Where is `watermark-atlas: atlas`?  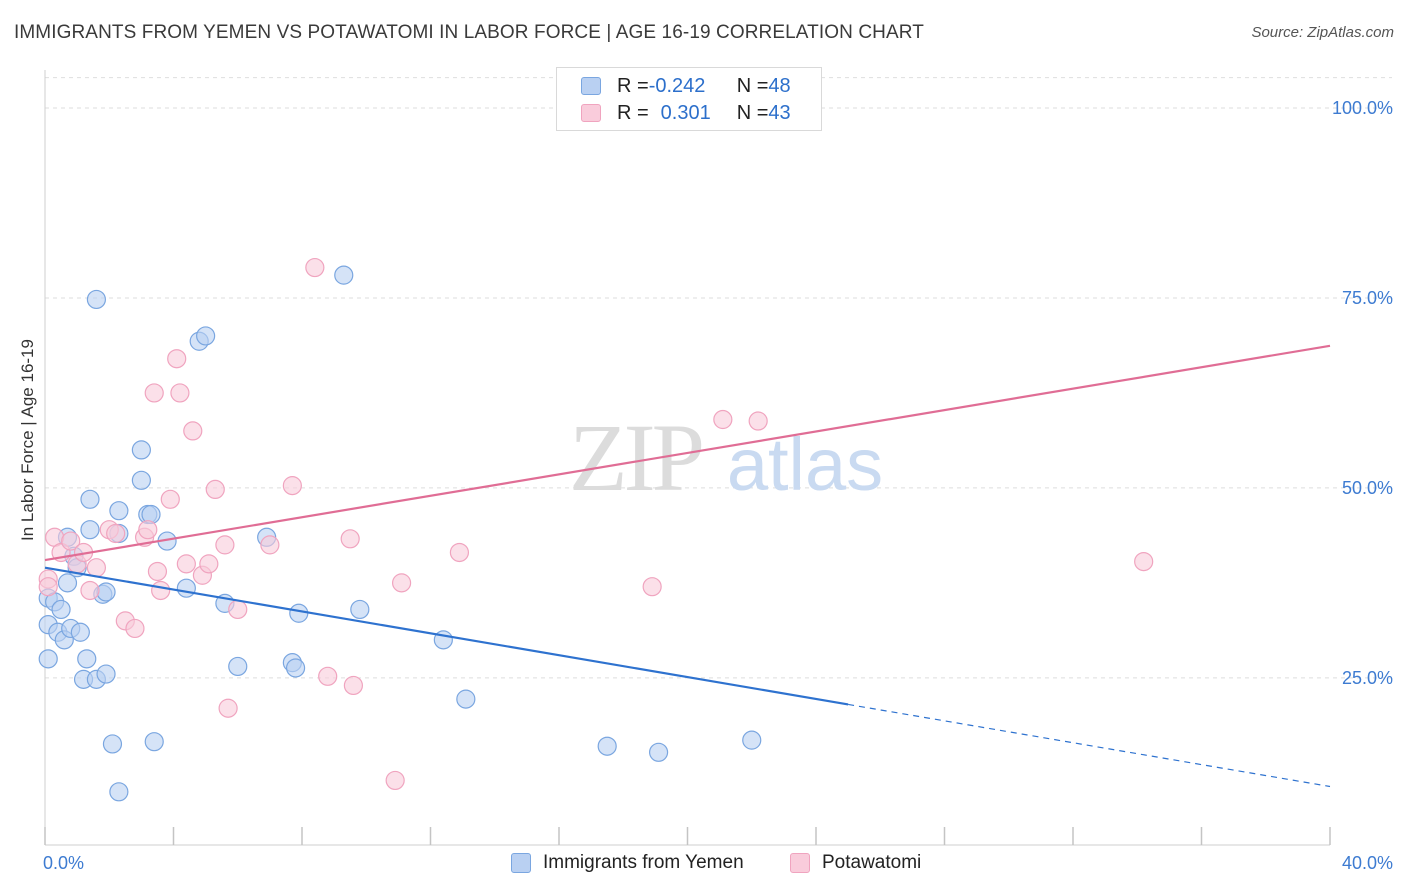 watermark-atlas: atlas is located at coordinates (805, 464).